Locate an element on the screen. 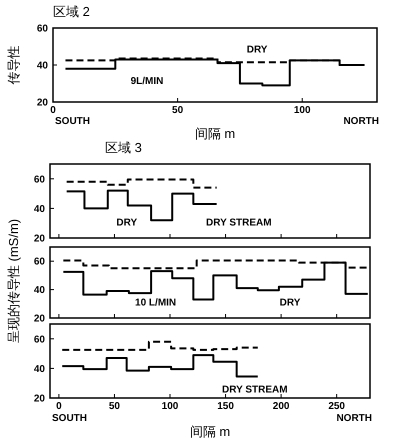 This screenshot has height=442, width=400. y-axis-title: 传导性 is located at coordinates (13, 65).